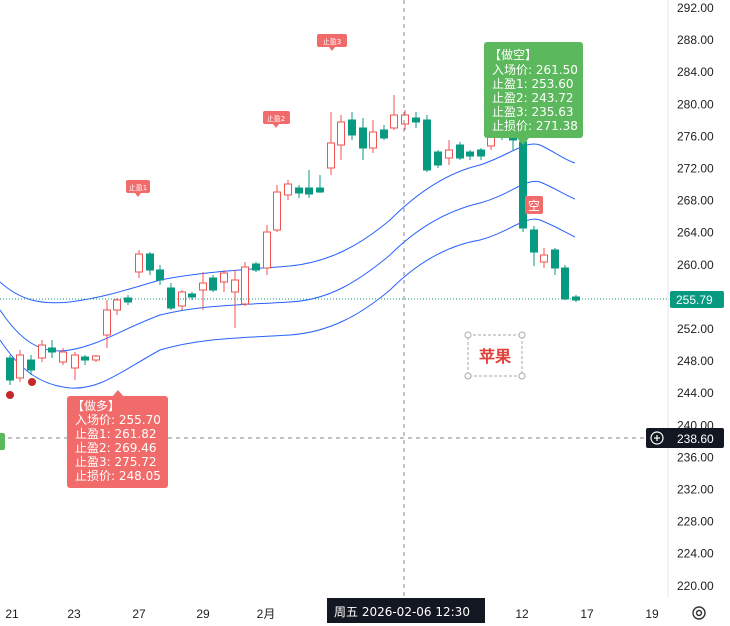 Image resolution: width=730 pixels, height=626 pixels. I want to click on svg-text: 止盈1: 253.60, so click(532, 84).